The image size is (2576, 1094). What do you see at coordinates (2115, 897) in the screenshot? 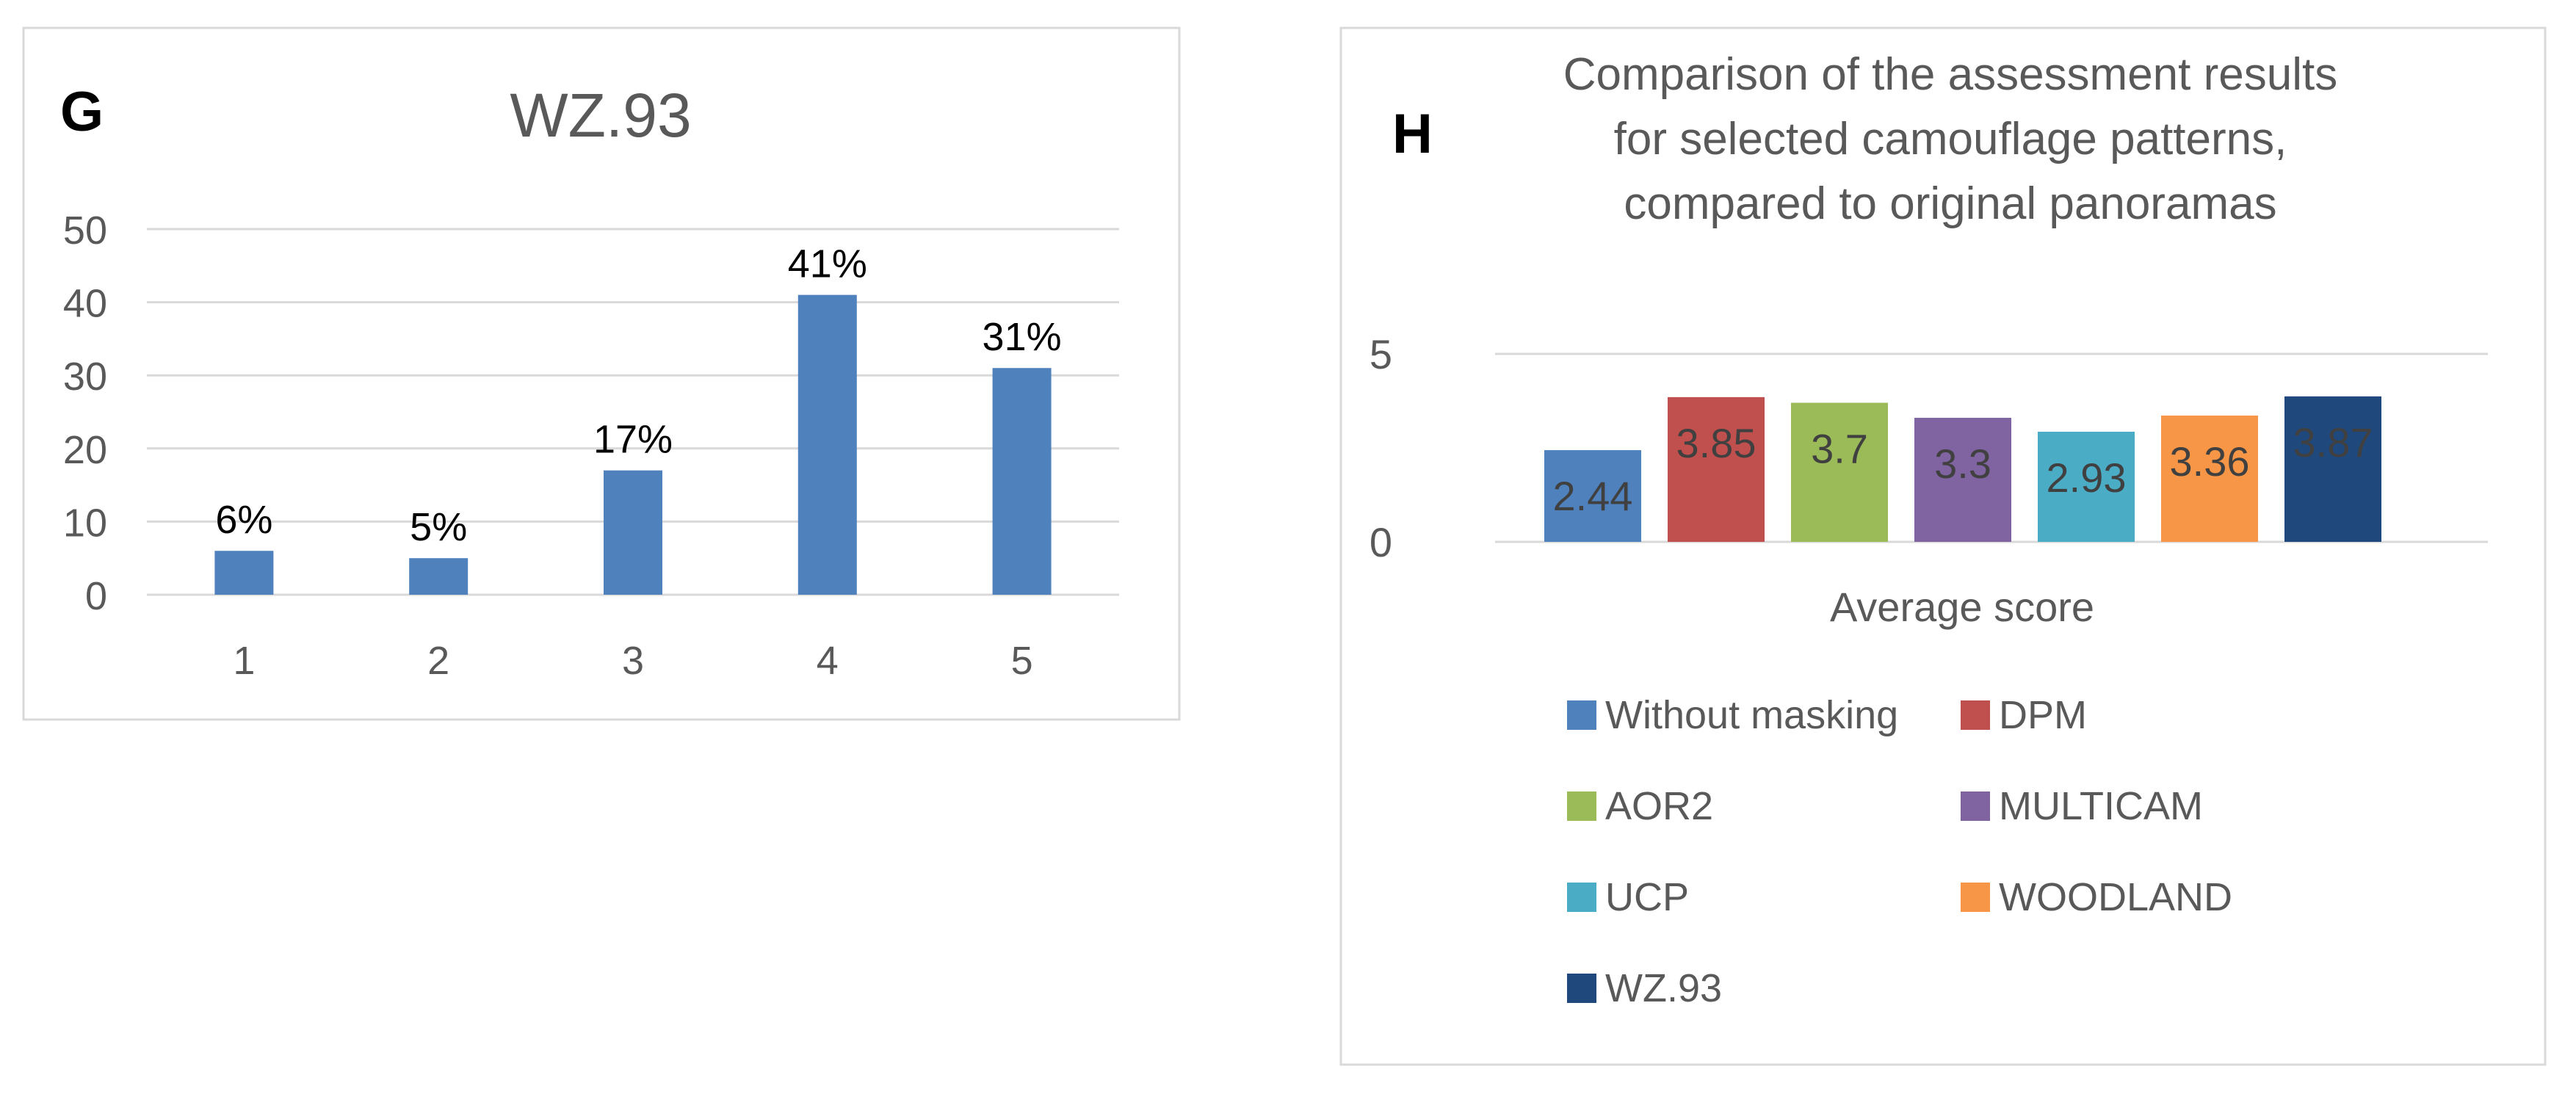
I see `chart-h-legend-label: WOODLAND` at bounding box center [2115, 897].